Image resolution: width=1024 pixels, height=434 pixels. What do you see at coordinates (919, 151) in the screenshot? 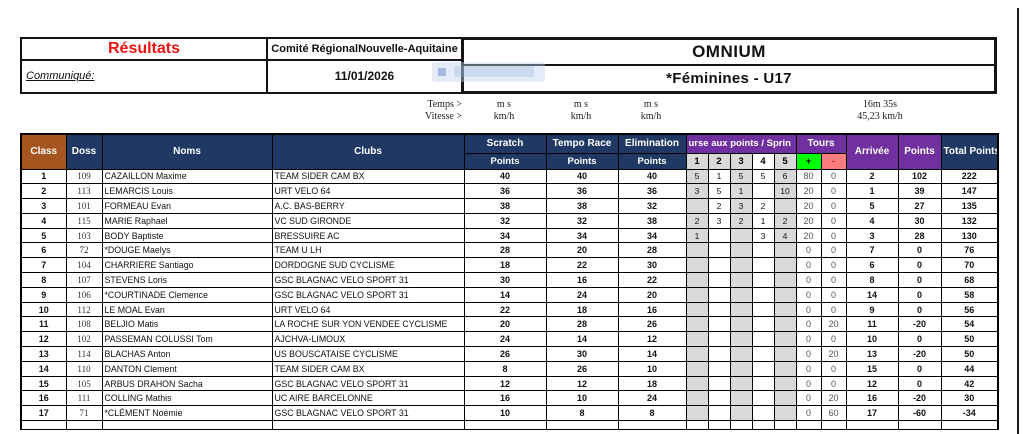
I see `col-header-points: Points` at bounding box center [919, 151].